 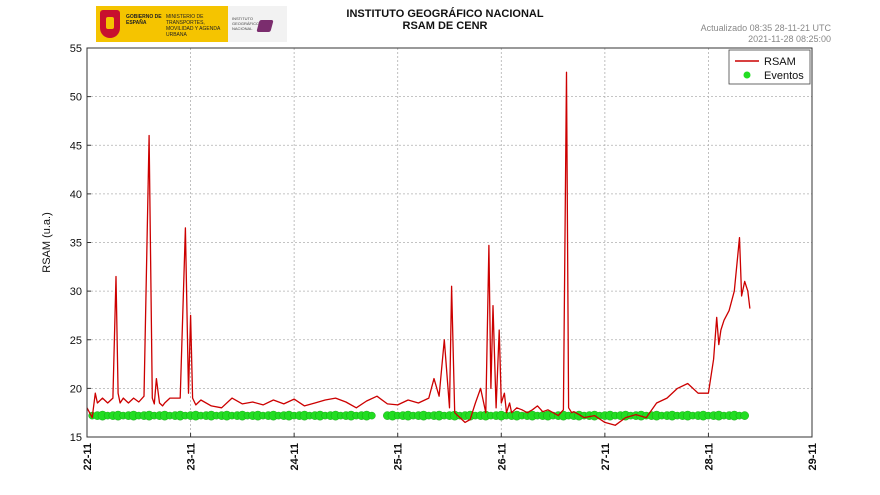 What do you see at coordinates (450, 452) in the screenshot?
I see `x-axis-ticks: 22-11 23-11 24-11 25-11 26-11 27-11 28-11 29-11` at bounding box center [450, 452].